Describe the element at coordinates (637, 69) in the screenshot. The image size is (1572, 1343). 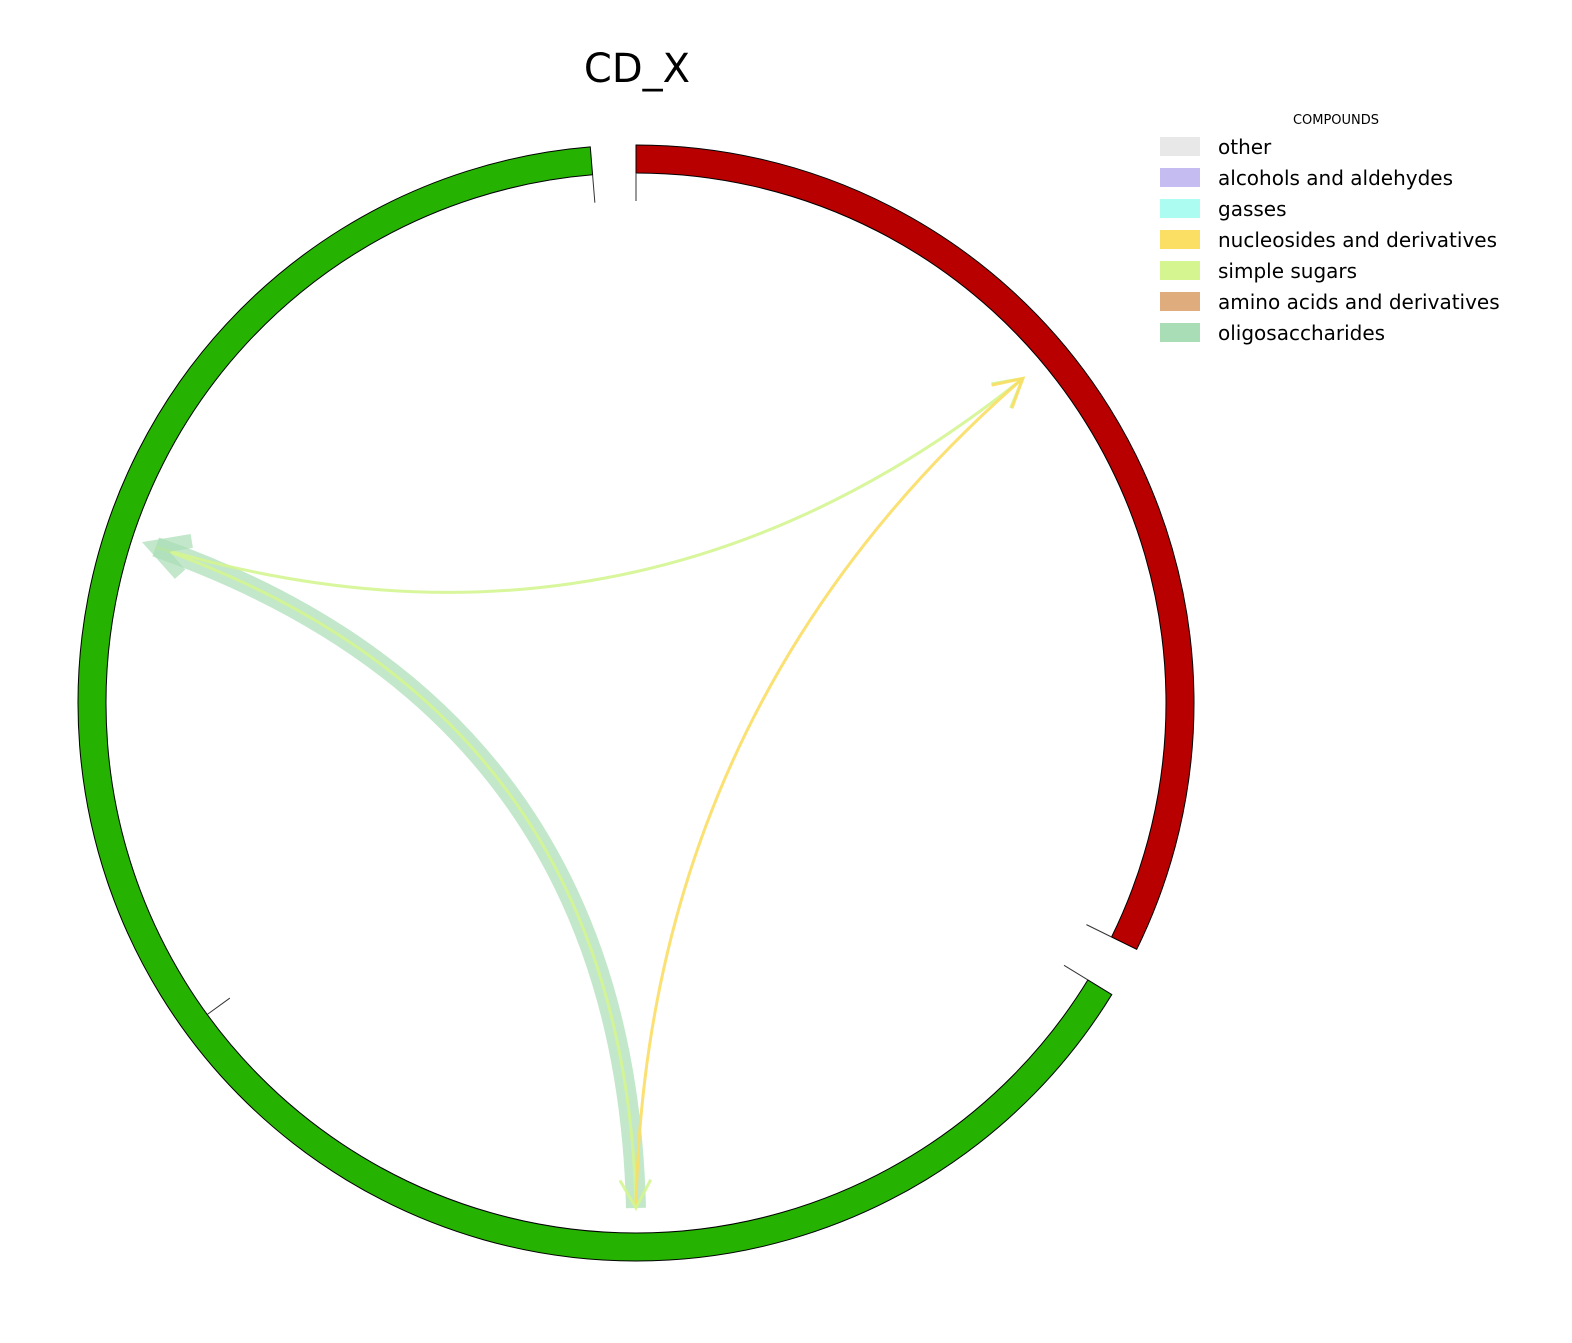
I see `chart-title: CD_X` at that location.